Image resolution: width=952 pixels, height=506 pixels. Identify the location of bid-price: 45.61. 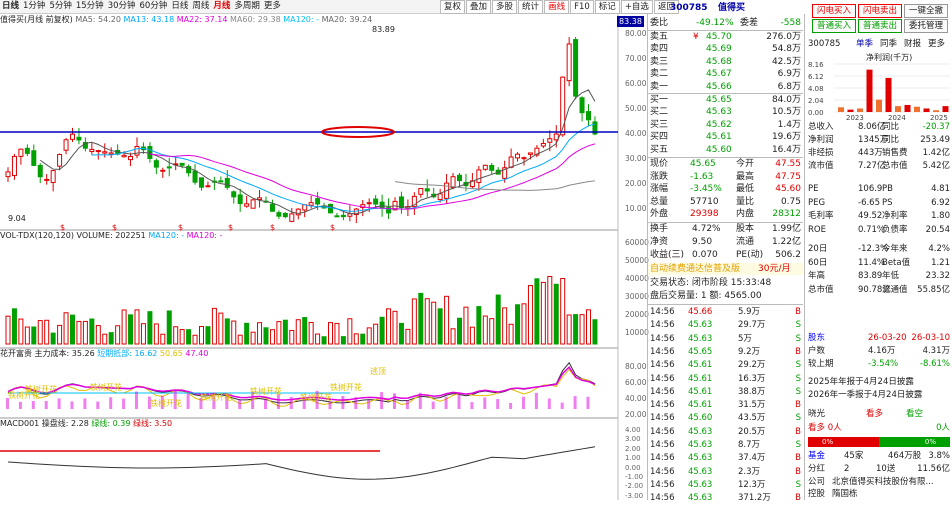
(719, 137).